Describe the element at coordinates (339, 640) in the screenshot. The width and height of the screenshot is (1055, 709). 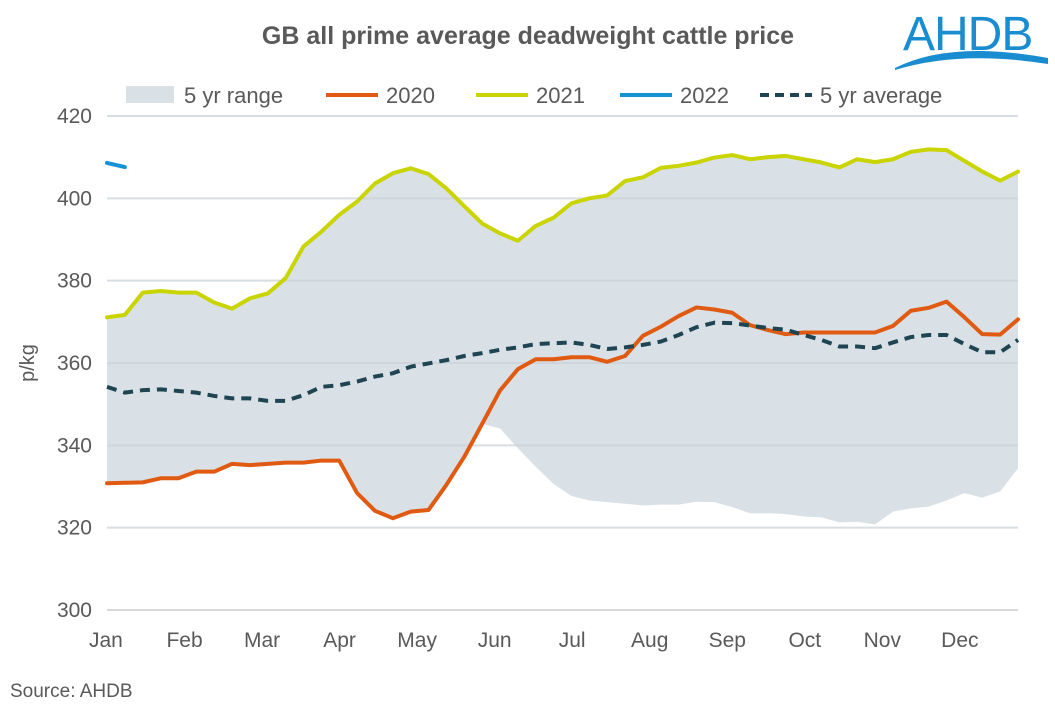
I see `x-tick-label: Apr` at that location.